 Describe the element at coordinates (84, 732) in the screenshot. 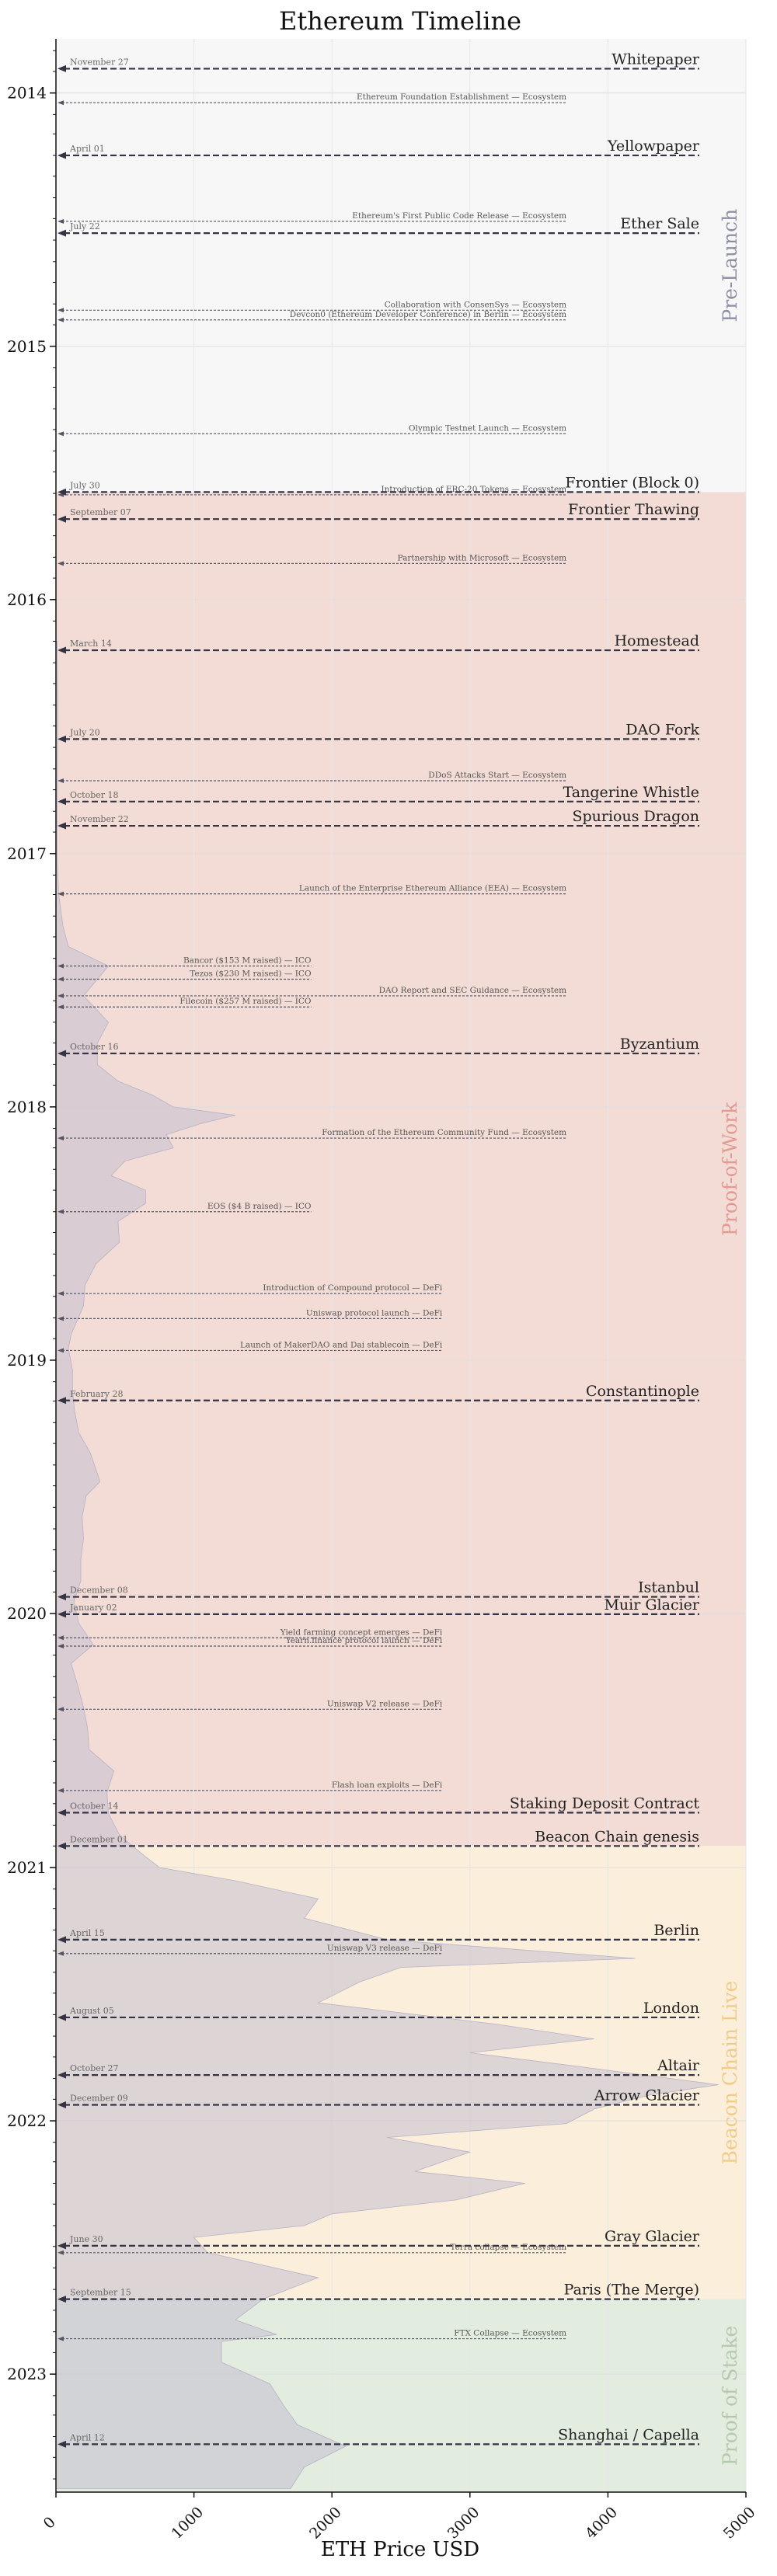

I see `major-event-date: July 20` at that location.